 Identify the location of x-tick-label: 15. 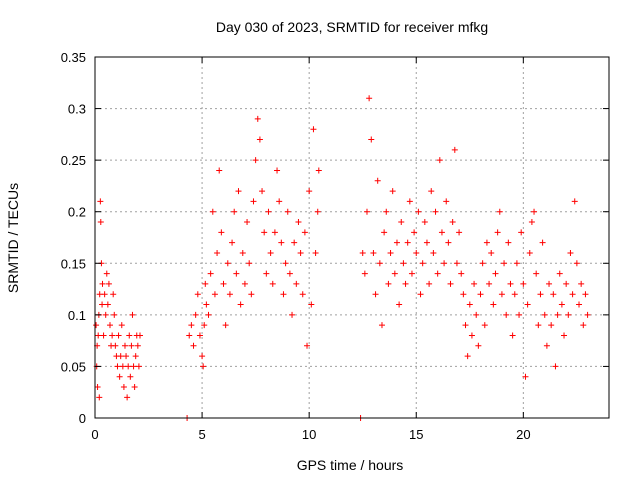
(416, 434).